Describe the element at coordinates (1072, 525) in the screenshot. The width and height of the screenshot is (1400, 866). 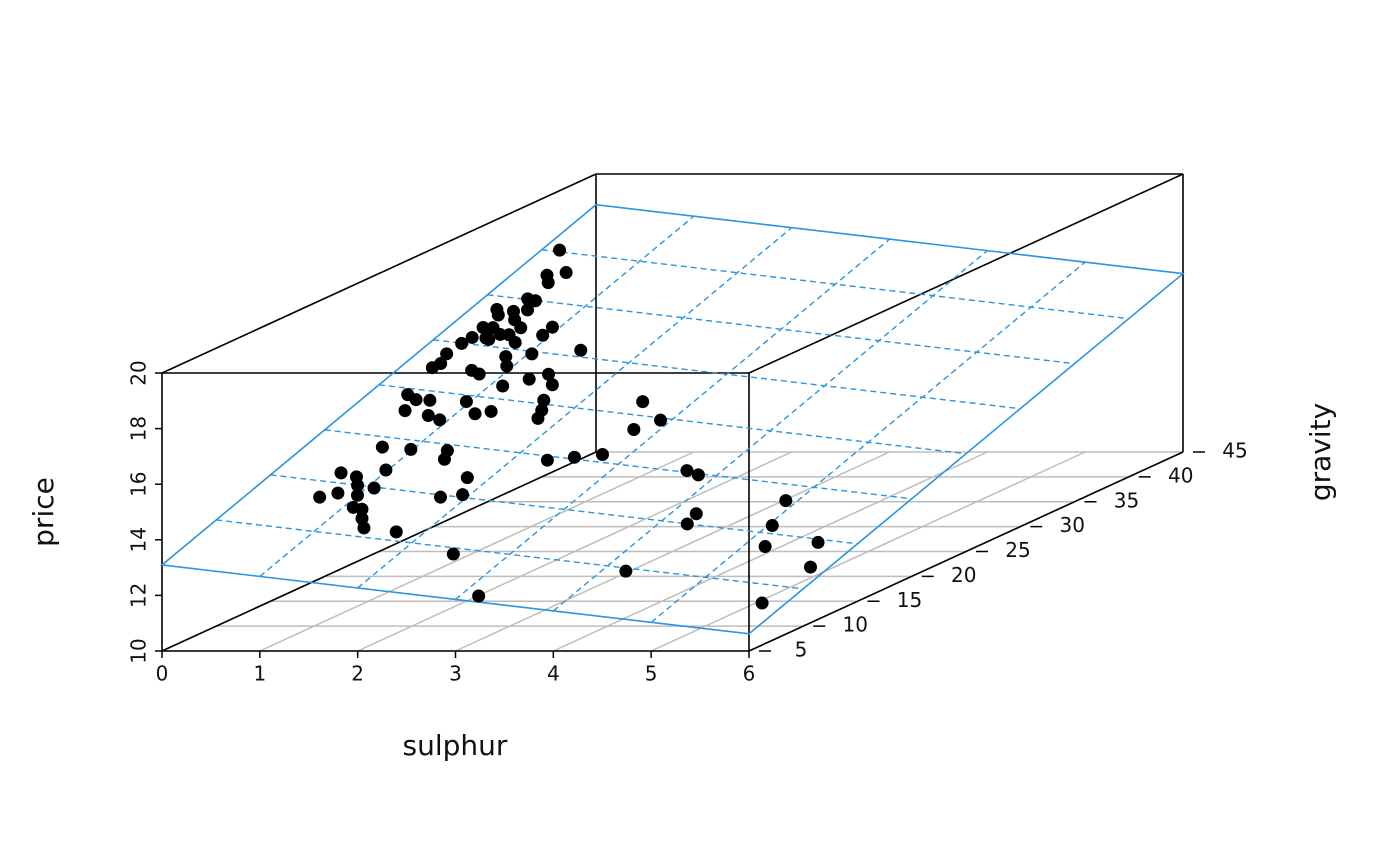
I see `y-tick-label: 30` at that location.